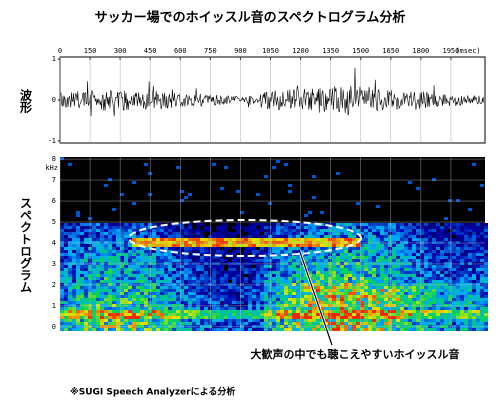 The width and height of the screenshot is (500, 410). What do you see at coordinates (250, 18) in the screenshot?
I see `title: サッカー場でのホイッスル音のスペクトログラム分析` at bounding box center [250, 18].